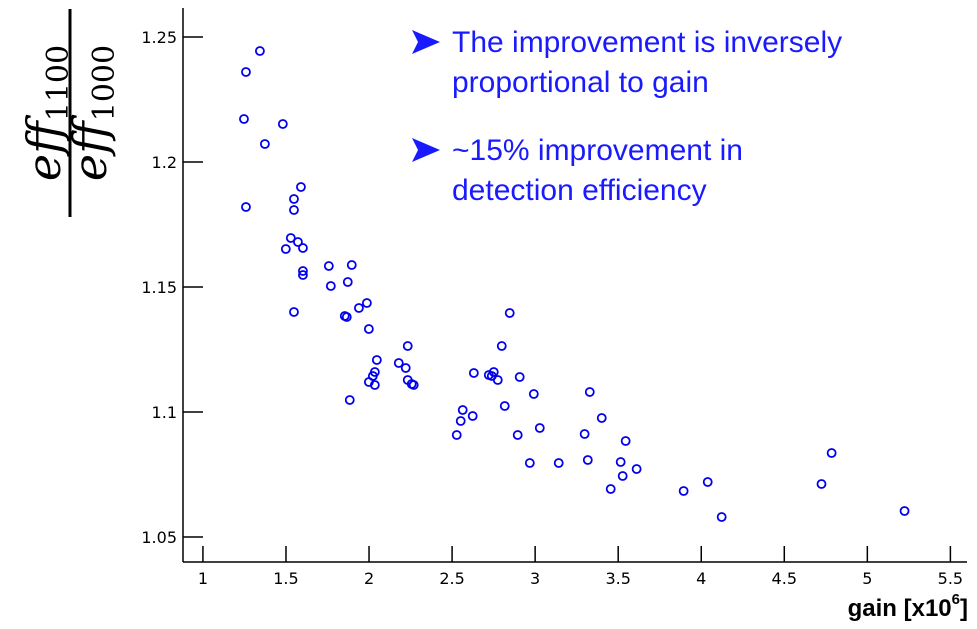 This screenshot has height=629, width=977. Describe the element at coordinates (784, 578) in the screenshot. I see `x-tick-label: 4.5` at that location.